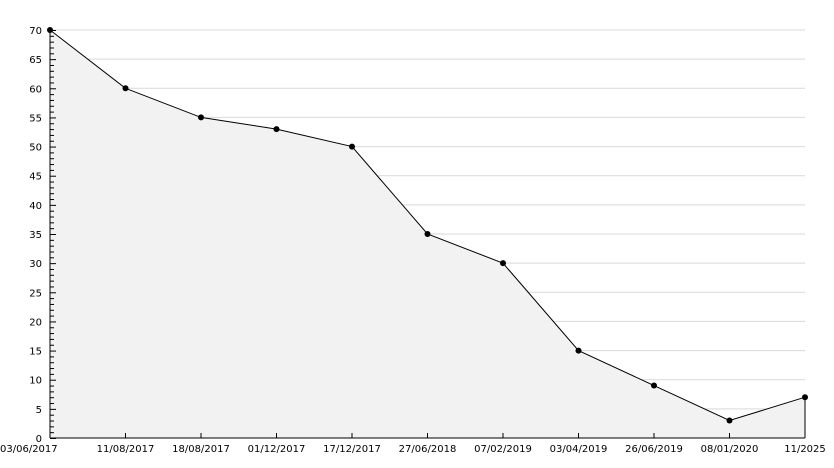 This screenshot has height=468, width=834. Describe the element at coordinates (35, 31) in the screenshot. I see `y-tick-label: 70` at that location.